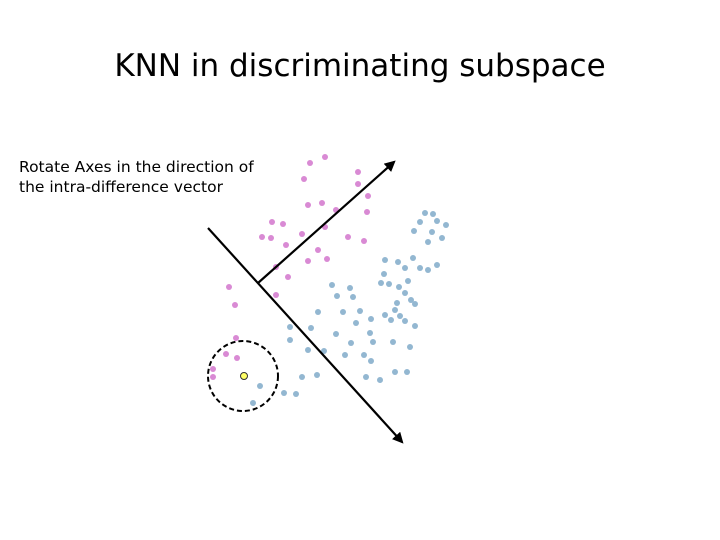 The image size is (720, 540). Describe the element at coordinates (121, 187) in the screenshot. I see `note-line: the intra-difference vector` at that location.